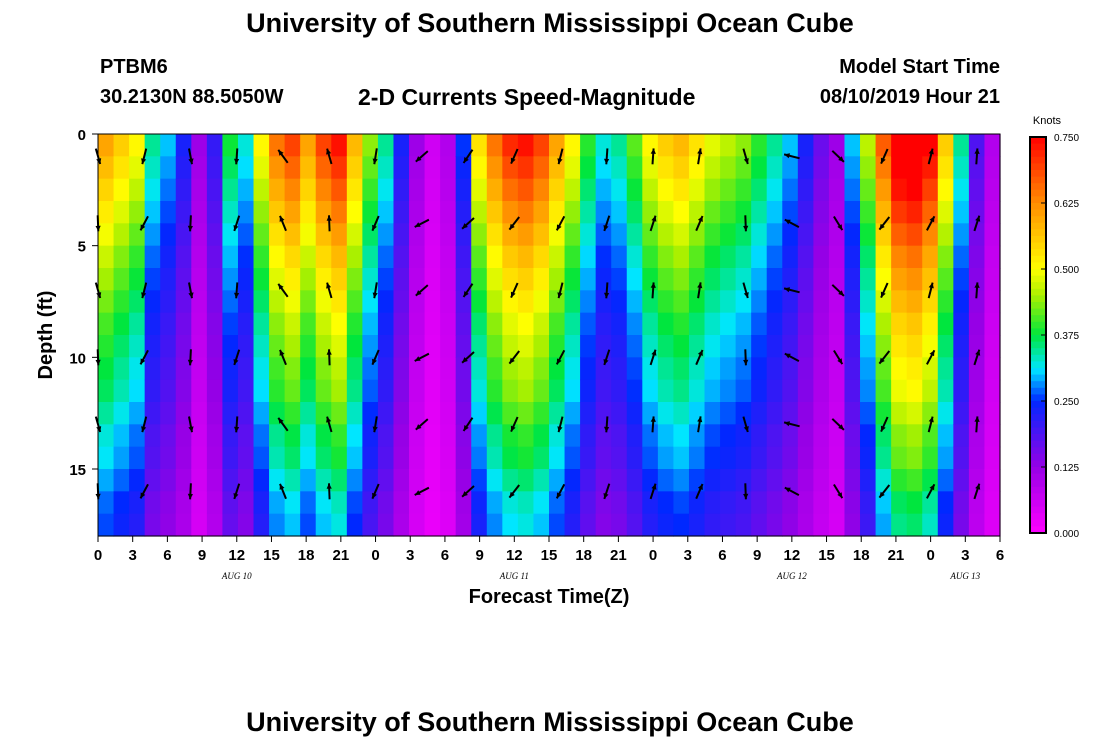 The image size is (1100, 750). I want to click on date-label: AUG 12, so click(791, 576).